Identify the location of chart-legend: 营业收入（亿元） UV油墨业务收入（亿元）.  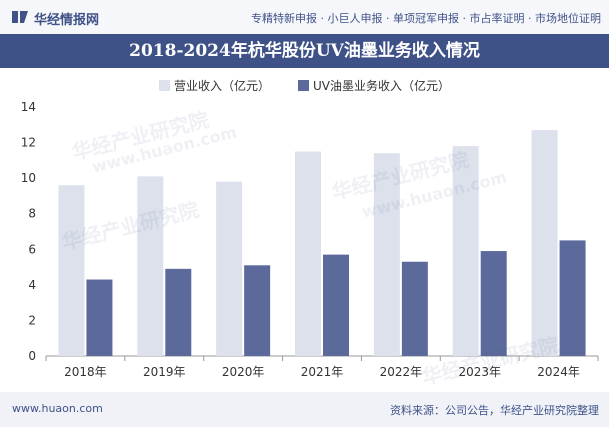
(304, 85).